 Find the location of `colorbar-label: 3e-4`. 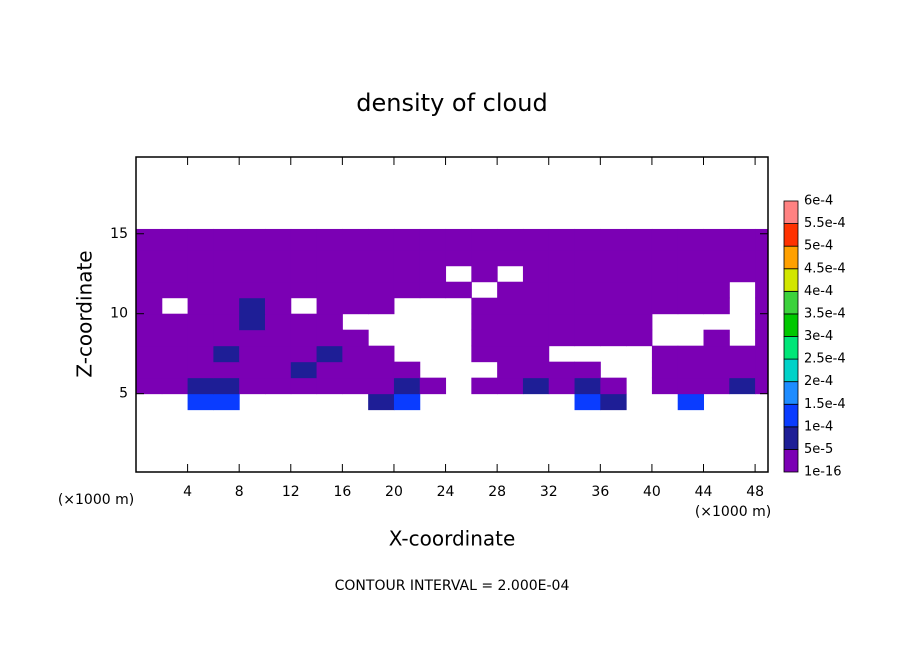

colorbar-label: 3e-4 is located at coordinates (818, 336).